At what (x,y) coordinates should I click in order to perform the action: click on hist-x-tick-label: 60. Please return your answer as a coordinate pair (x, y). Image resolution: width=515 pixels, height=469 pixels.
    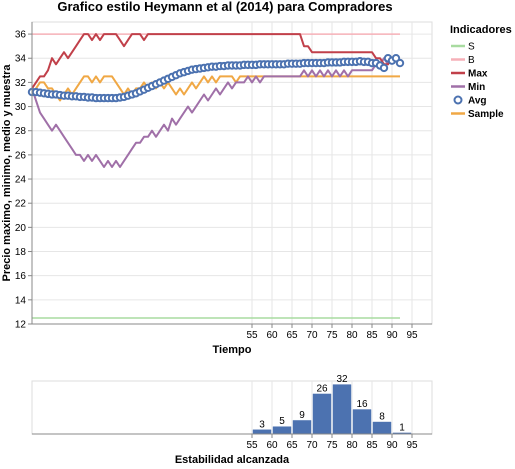
    Looking at the image, I should click on (272, 445).